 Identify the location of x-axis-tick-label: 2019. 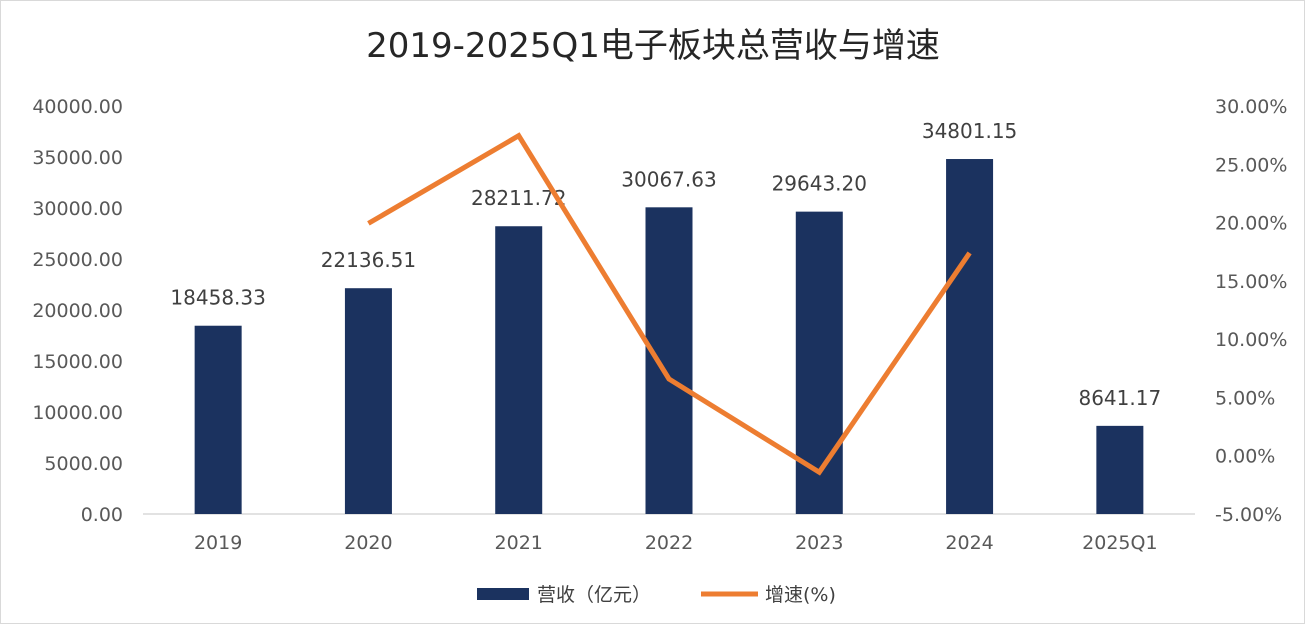
(218, 543).